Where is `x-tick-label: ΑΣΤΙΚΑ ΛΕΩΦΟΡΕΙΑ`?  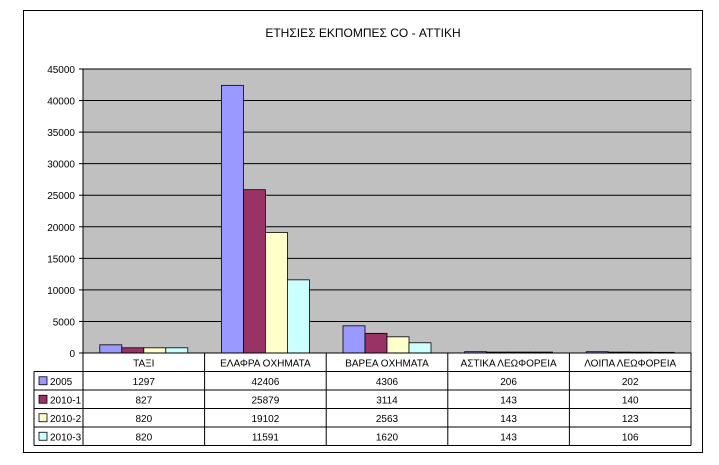
x-tick-label: ΑΣΤΙΚΑ ΛΕΩΦΟΡΕΙΑ is located at coordinates (509, 363).